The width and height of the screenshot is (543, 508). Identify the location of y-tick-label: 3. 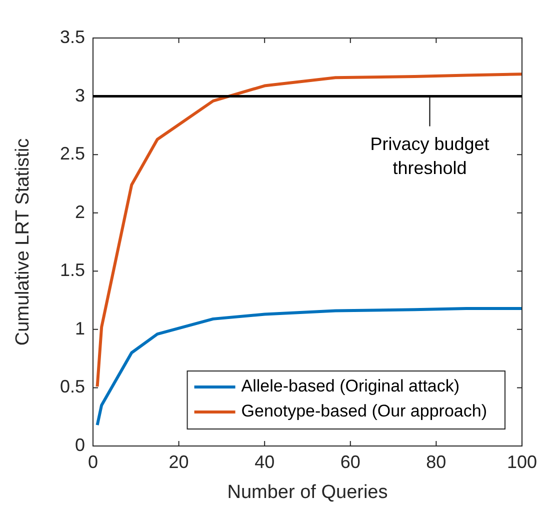
(79, 95).